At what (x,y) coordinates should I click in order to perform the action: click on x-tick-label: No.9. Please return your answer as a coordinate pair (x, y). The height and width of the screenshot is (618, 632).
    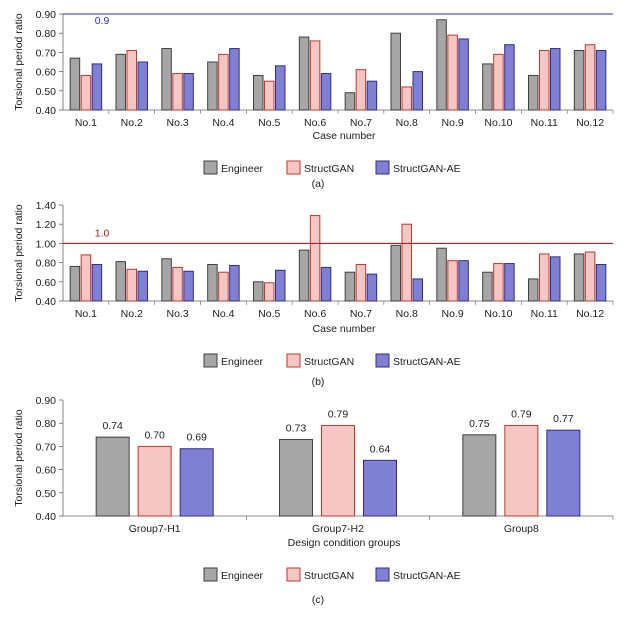
    Looking at the image, I should click on (452, 123).